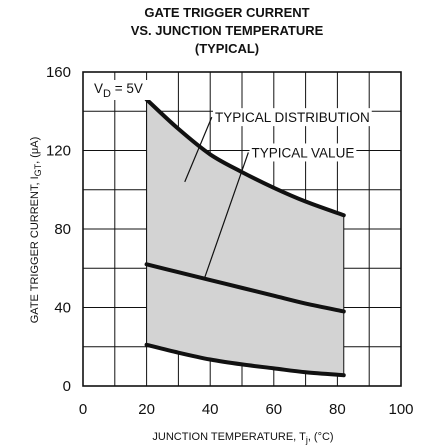 The height and width of the screenshot is (447, 434). I want to click on x-axis-label: JUNCTION TEMPERATURE, Tj, (°C), so click(242, 438).